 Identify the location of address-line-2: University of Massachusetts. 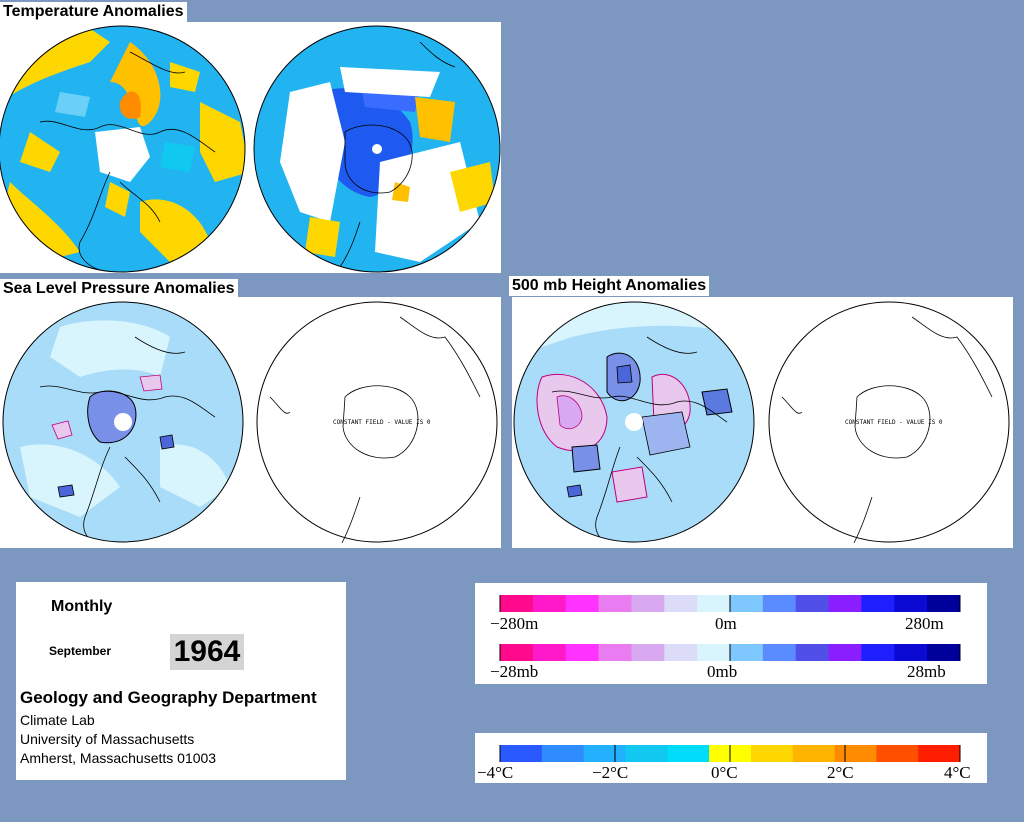
(107, 739).